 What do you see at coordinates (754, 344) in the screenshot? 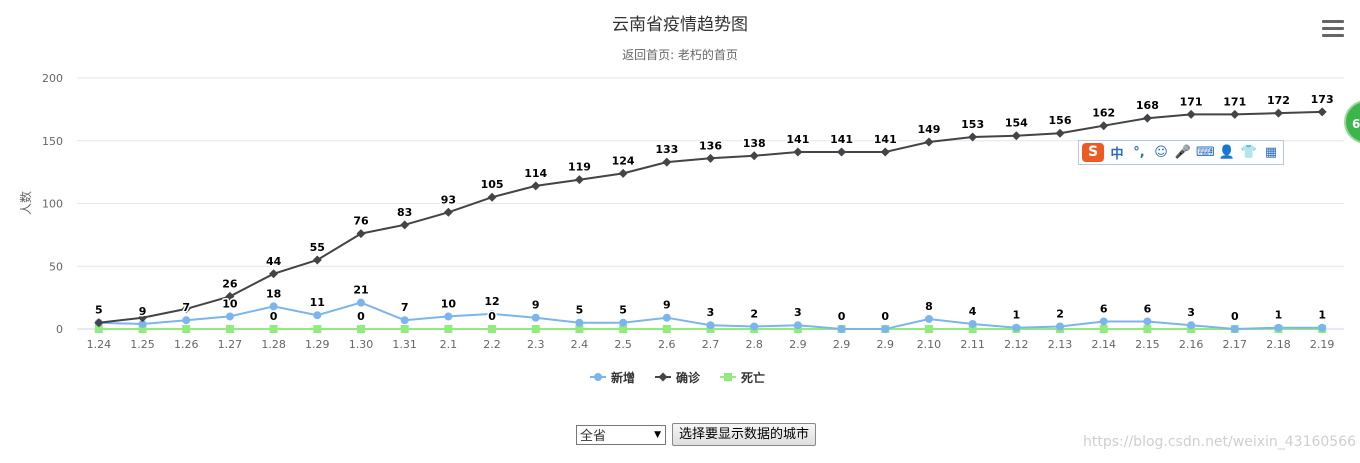
I see `x-tick-label: 2.8` at bounding box center [754, 344].